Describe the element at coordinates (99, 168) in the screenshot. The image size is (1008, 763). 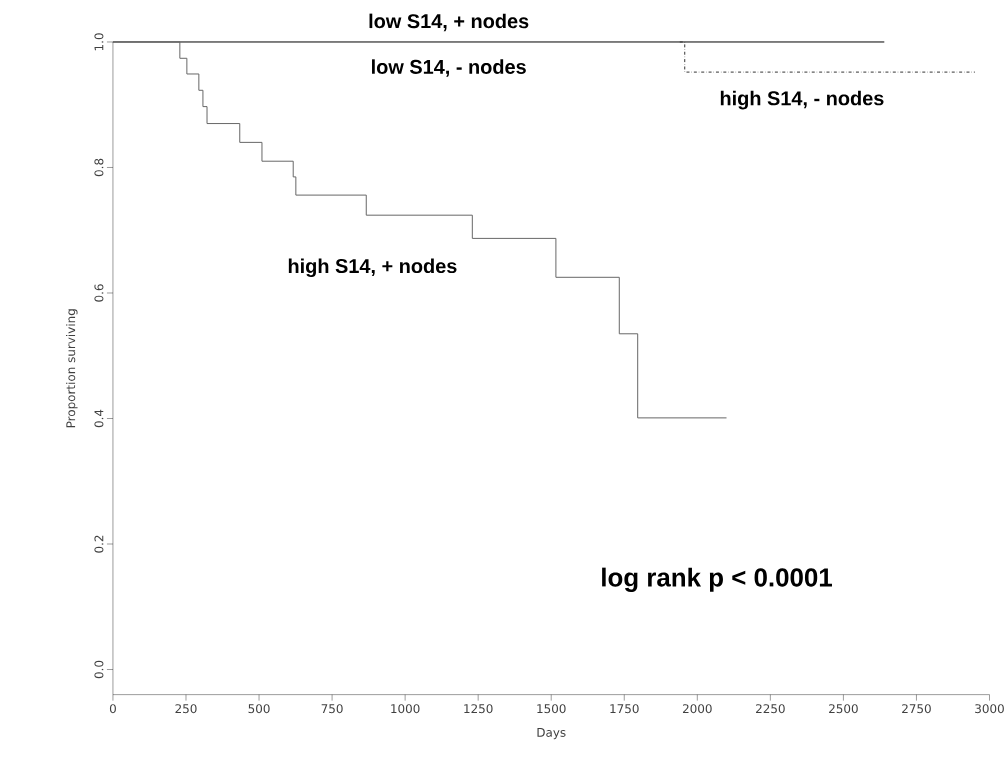
I see `y-tick-label: 0.8` at that location.